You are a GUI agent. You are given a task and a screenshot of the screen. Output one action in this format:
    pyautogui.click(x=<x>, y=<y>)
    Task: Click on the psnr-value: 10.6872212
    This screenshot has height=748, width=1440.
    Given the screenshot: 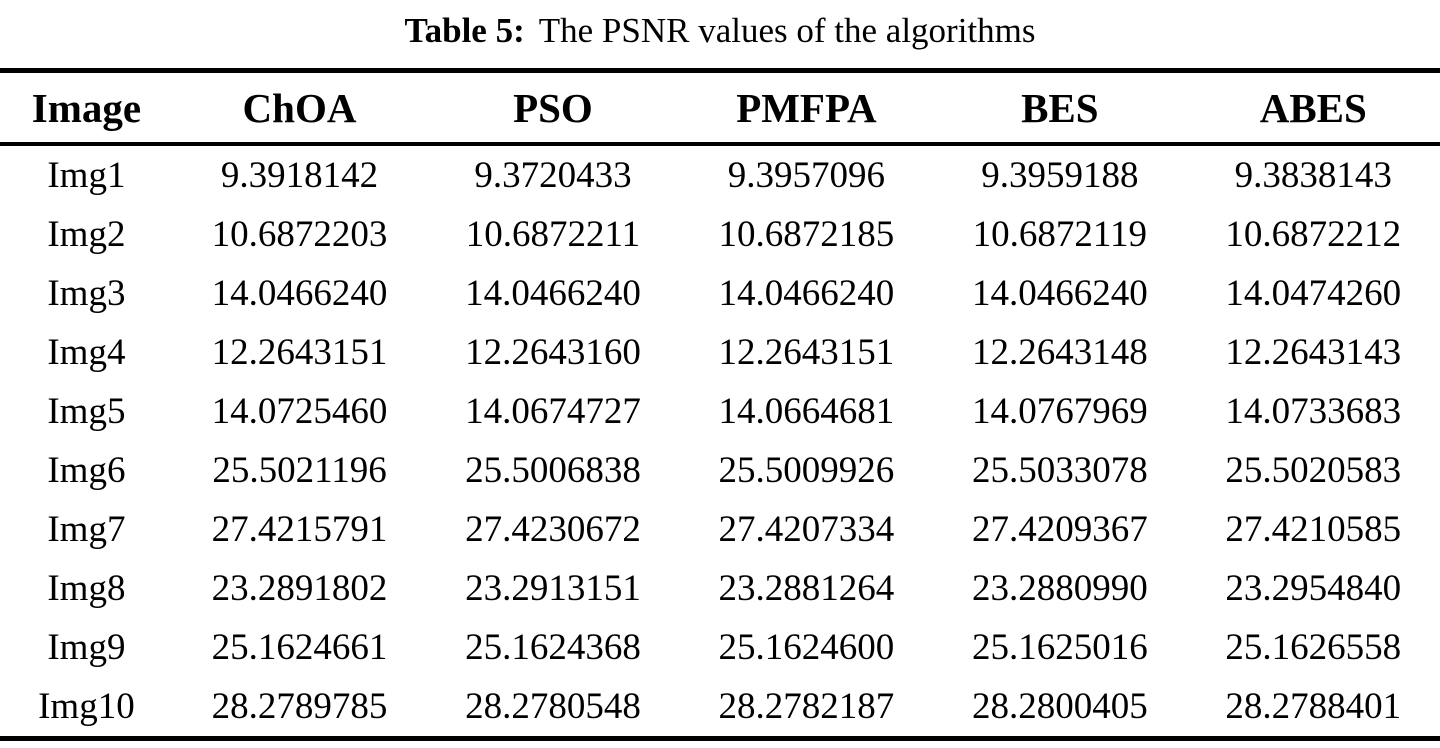 What is the action you would take?
    pyautogui.click(x=1313, y=234)
    